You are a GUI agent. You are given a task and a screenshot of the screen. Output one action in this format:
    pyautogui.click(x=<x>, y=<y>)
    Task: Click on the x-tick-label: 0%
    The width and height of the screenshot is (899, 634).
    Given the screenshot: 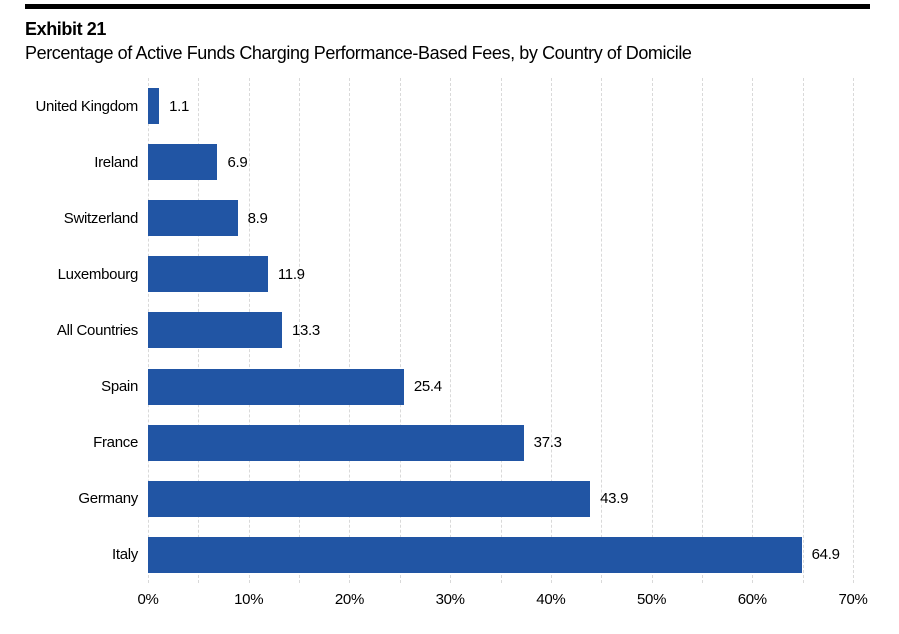 What is the action you would take?
    pyautogui.click(x=148, y=599)
    